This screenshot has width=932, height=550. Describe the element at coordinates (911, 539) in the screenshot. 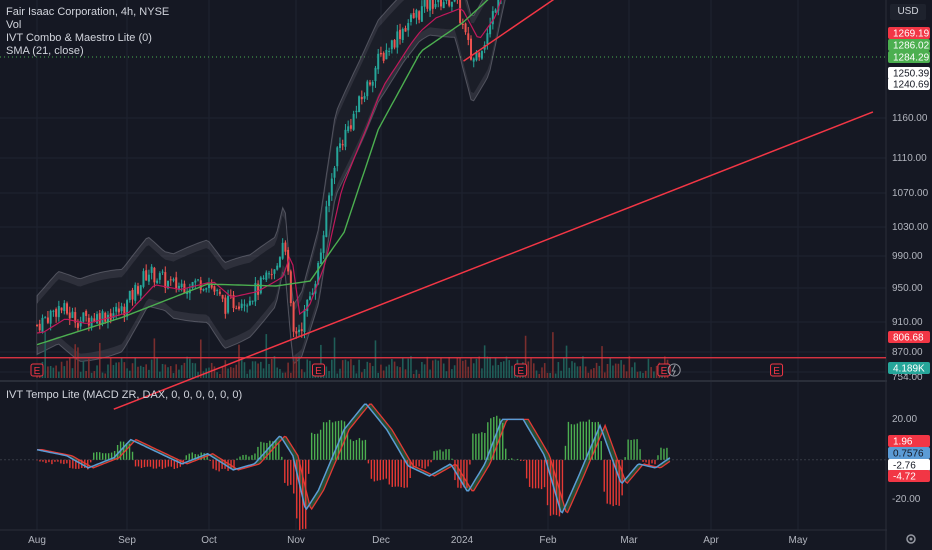

I see `gear-icon` at that location.